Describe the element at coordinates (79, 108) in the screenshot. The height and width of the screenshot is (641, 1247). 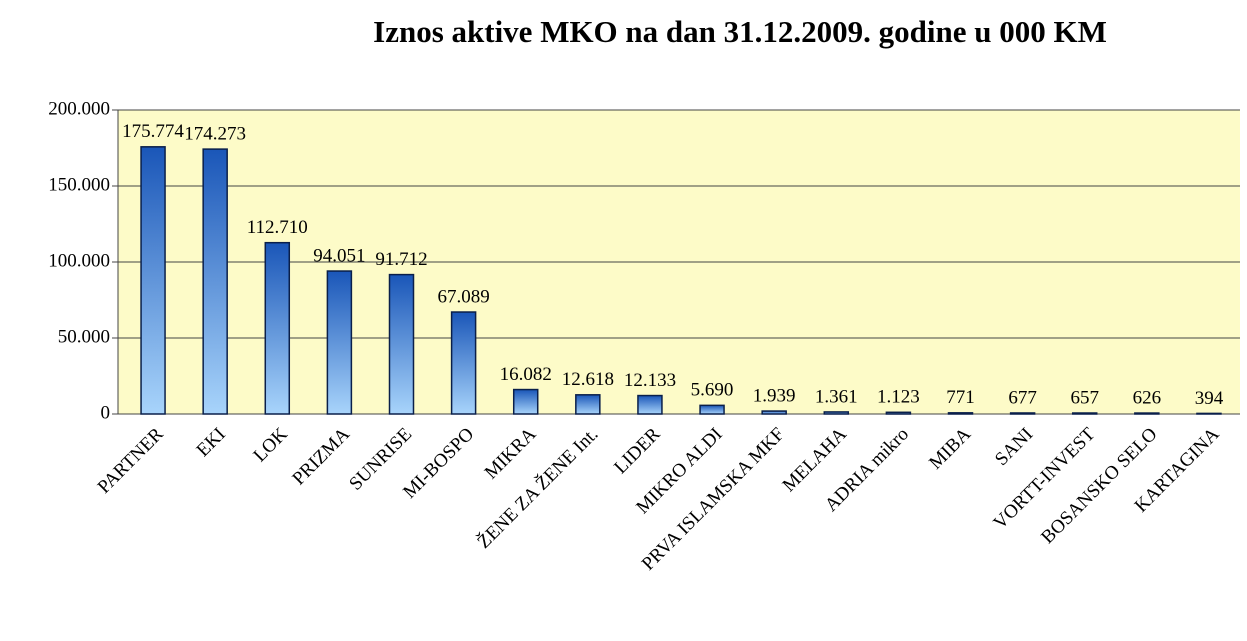
I see `y-tick-label: 200.000` at that location.